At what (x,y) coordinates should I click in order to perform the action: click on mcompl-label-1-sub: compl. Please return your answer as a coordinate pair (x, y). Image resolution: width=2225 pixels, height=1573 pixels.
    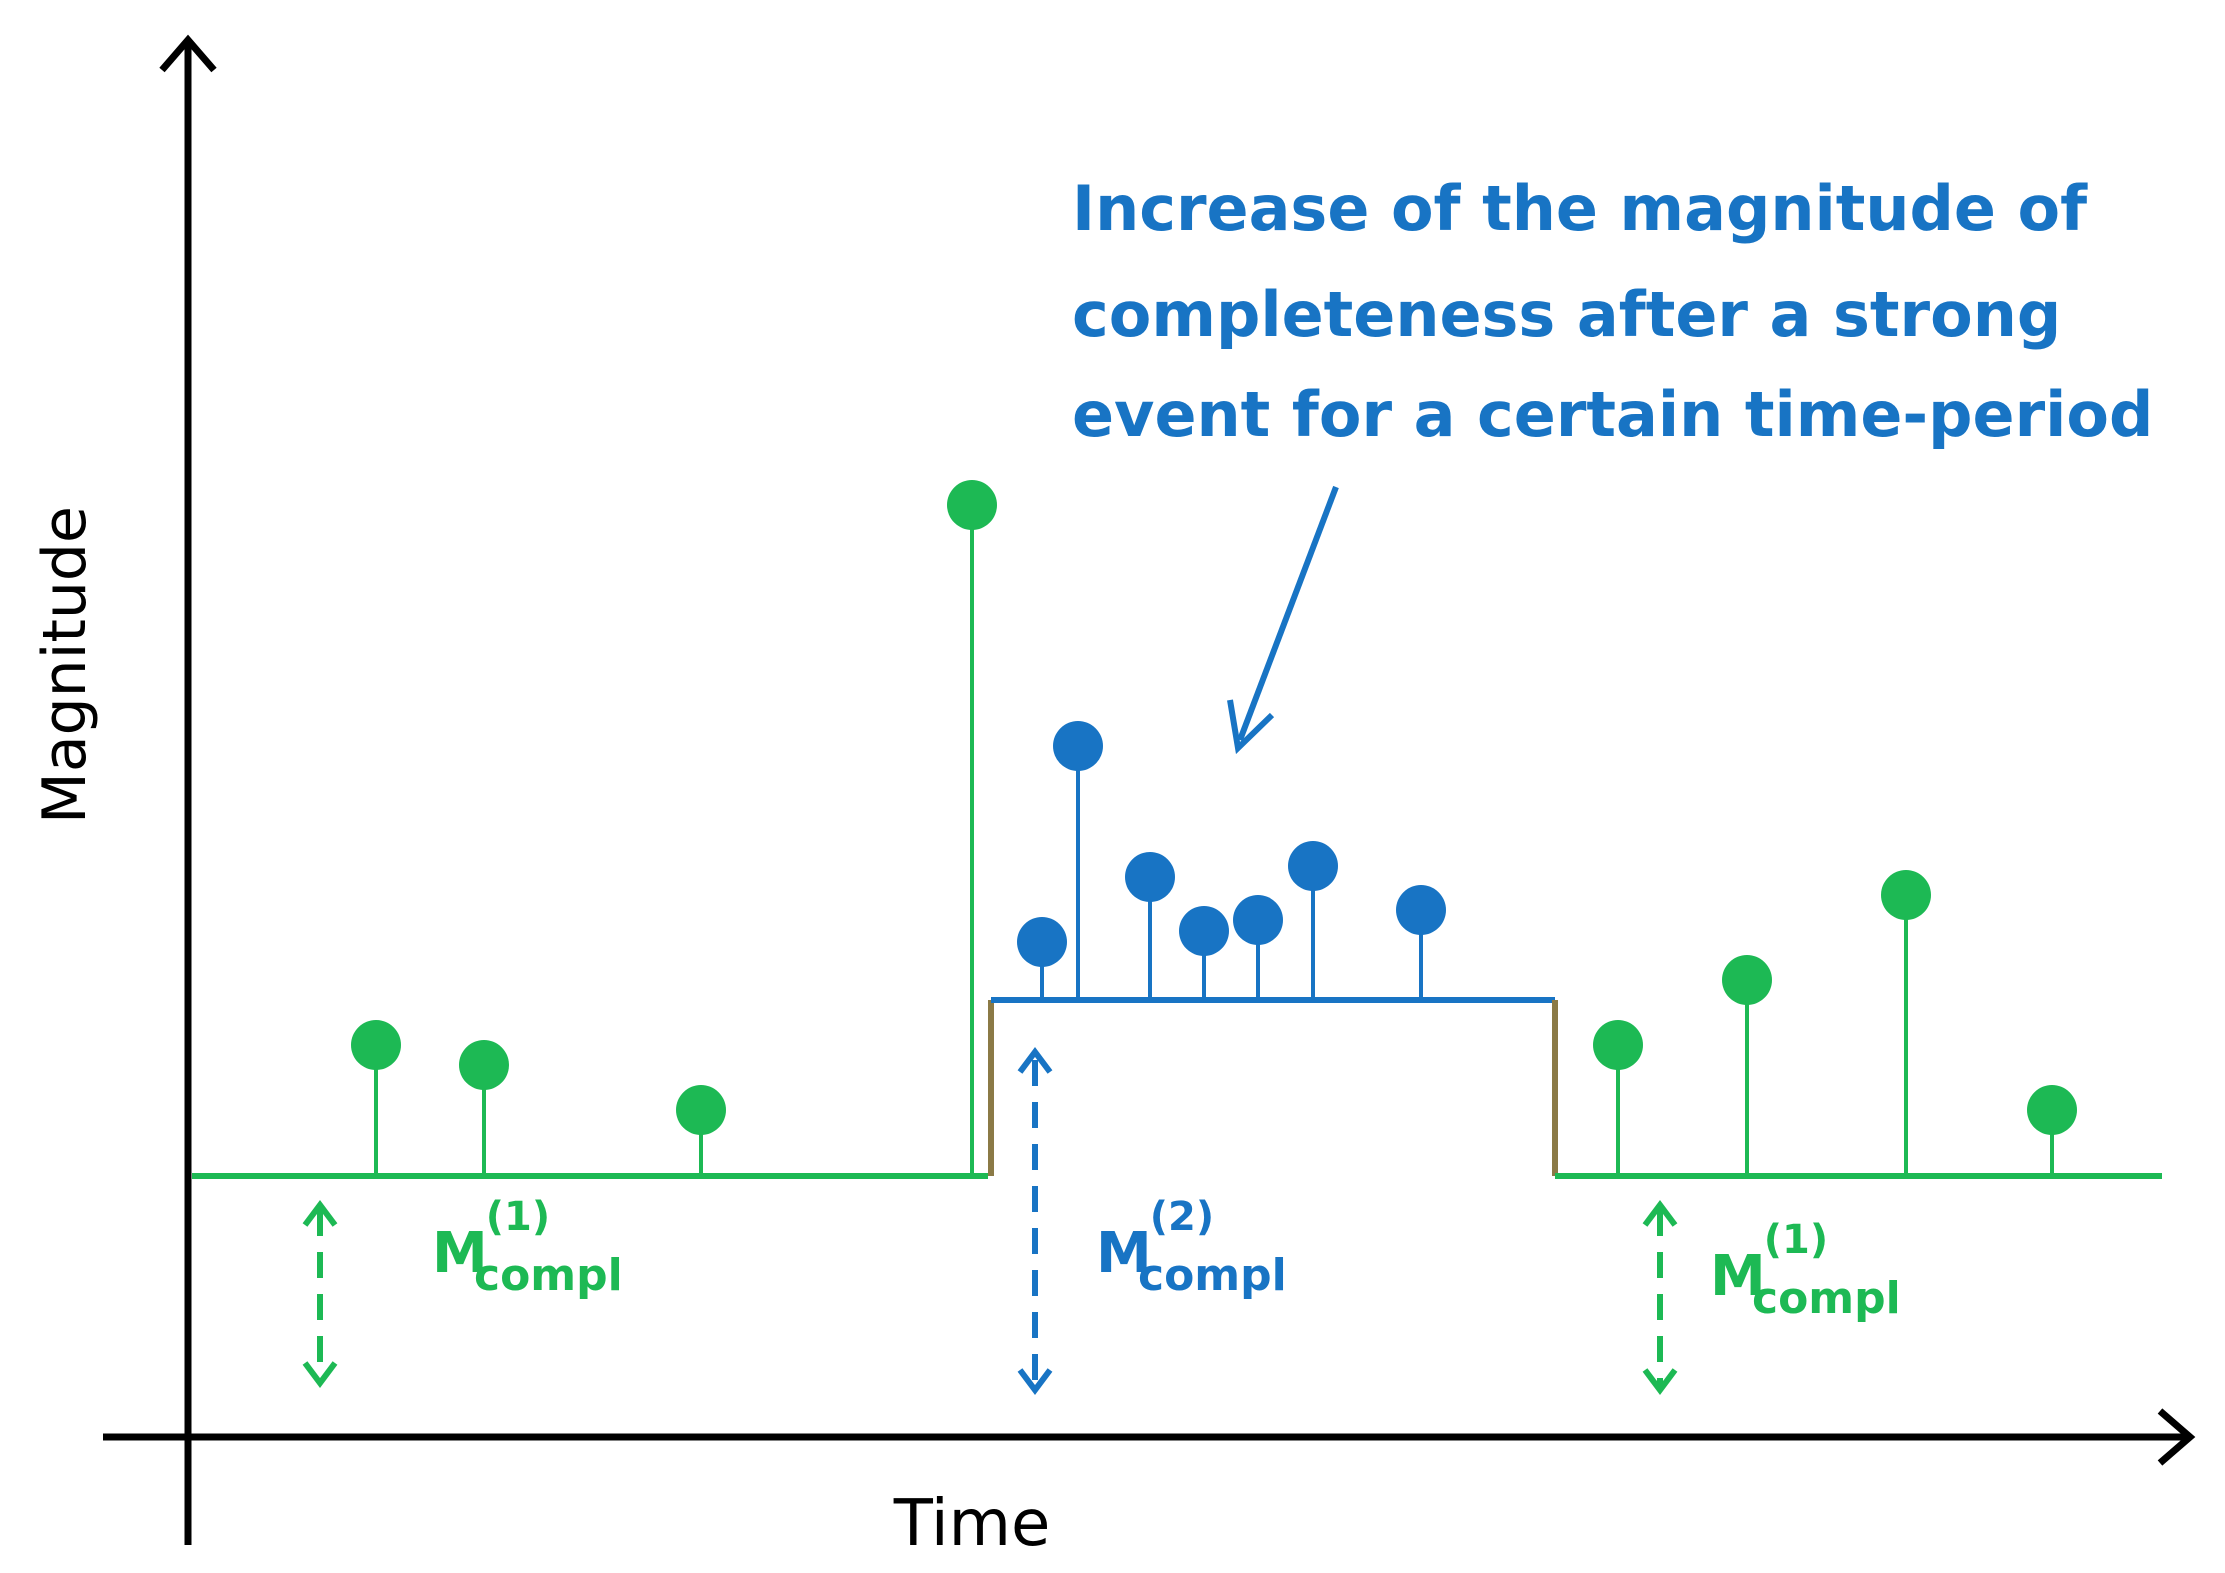
    Looking at the image, I should click on (548, 1275).